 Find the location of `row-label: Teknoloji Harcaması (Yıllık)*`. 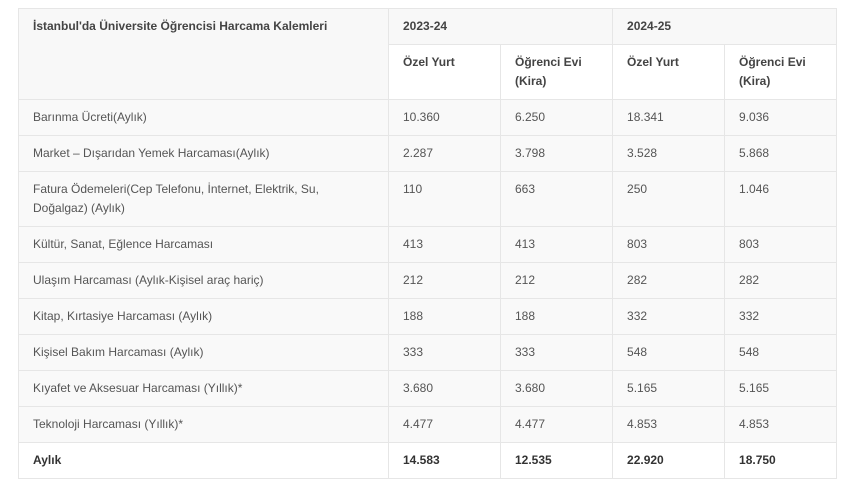

row-label: Teknoloji Harcaması (Yıllık)* is located at coordinates (203, 424).